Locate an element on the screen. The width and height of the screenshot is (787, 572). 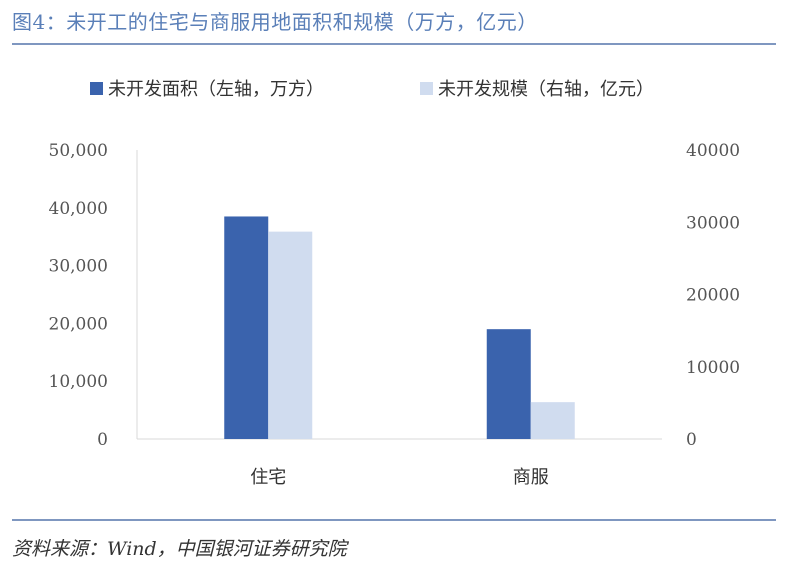
left-tick-label: 20,000 is located at coordinates (78, 324).